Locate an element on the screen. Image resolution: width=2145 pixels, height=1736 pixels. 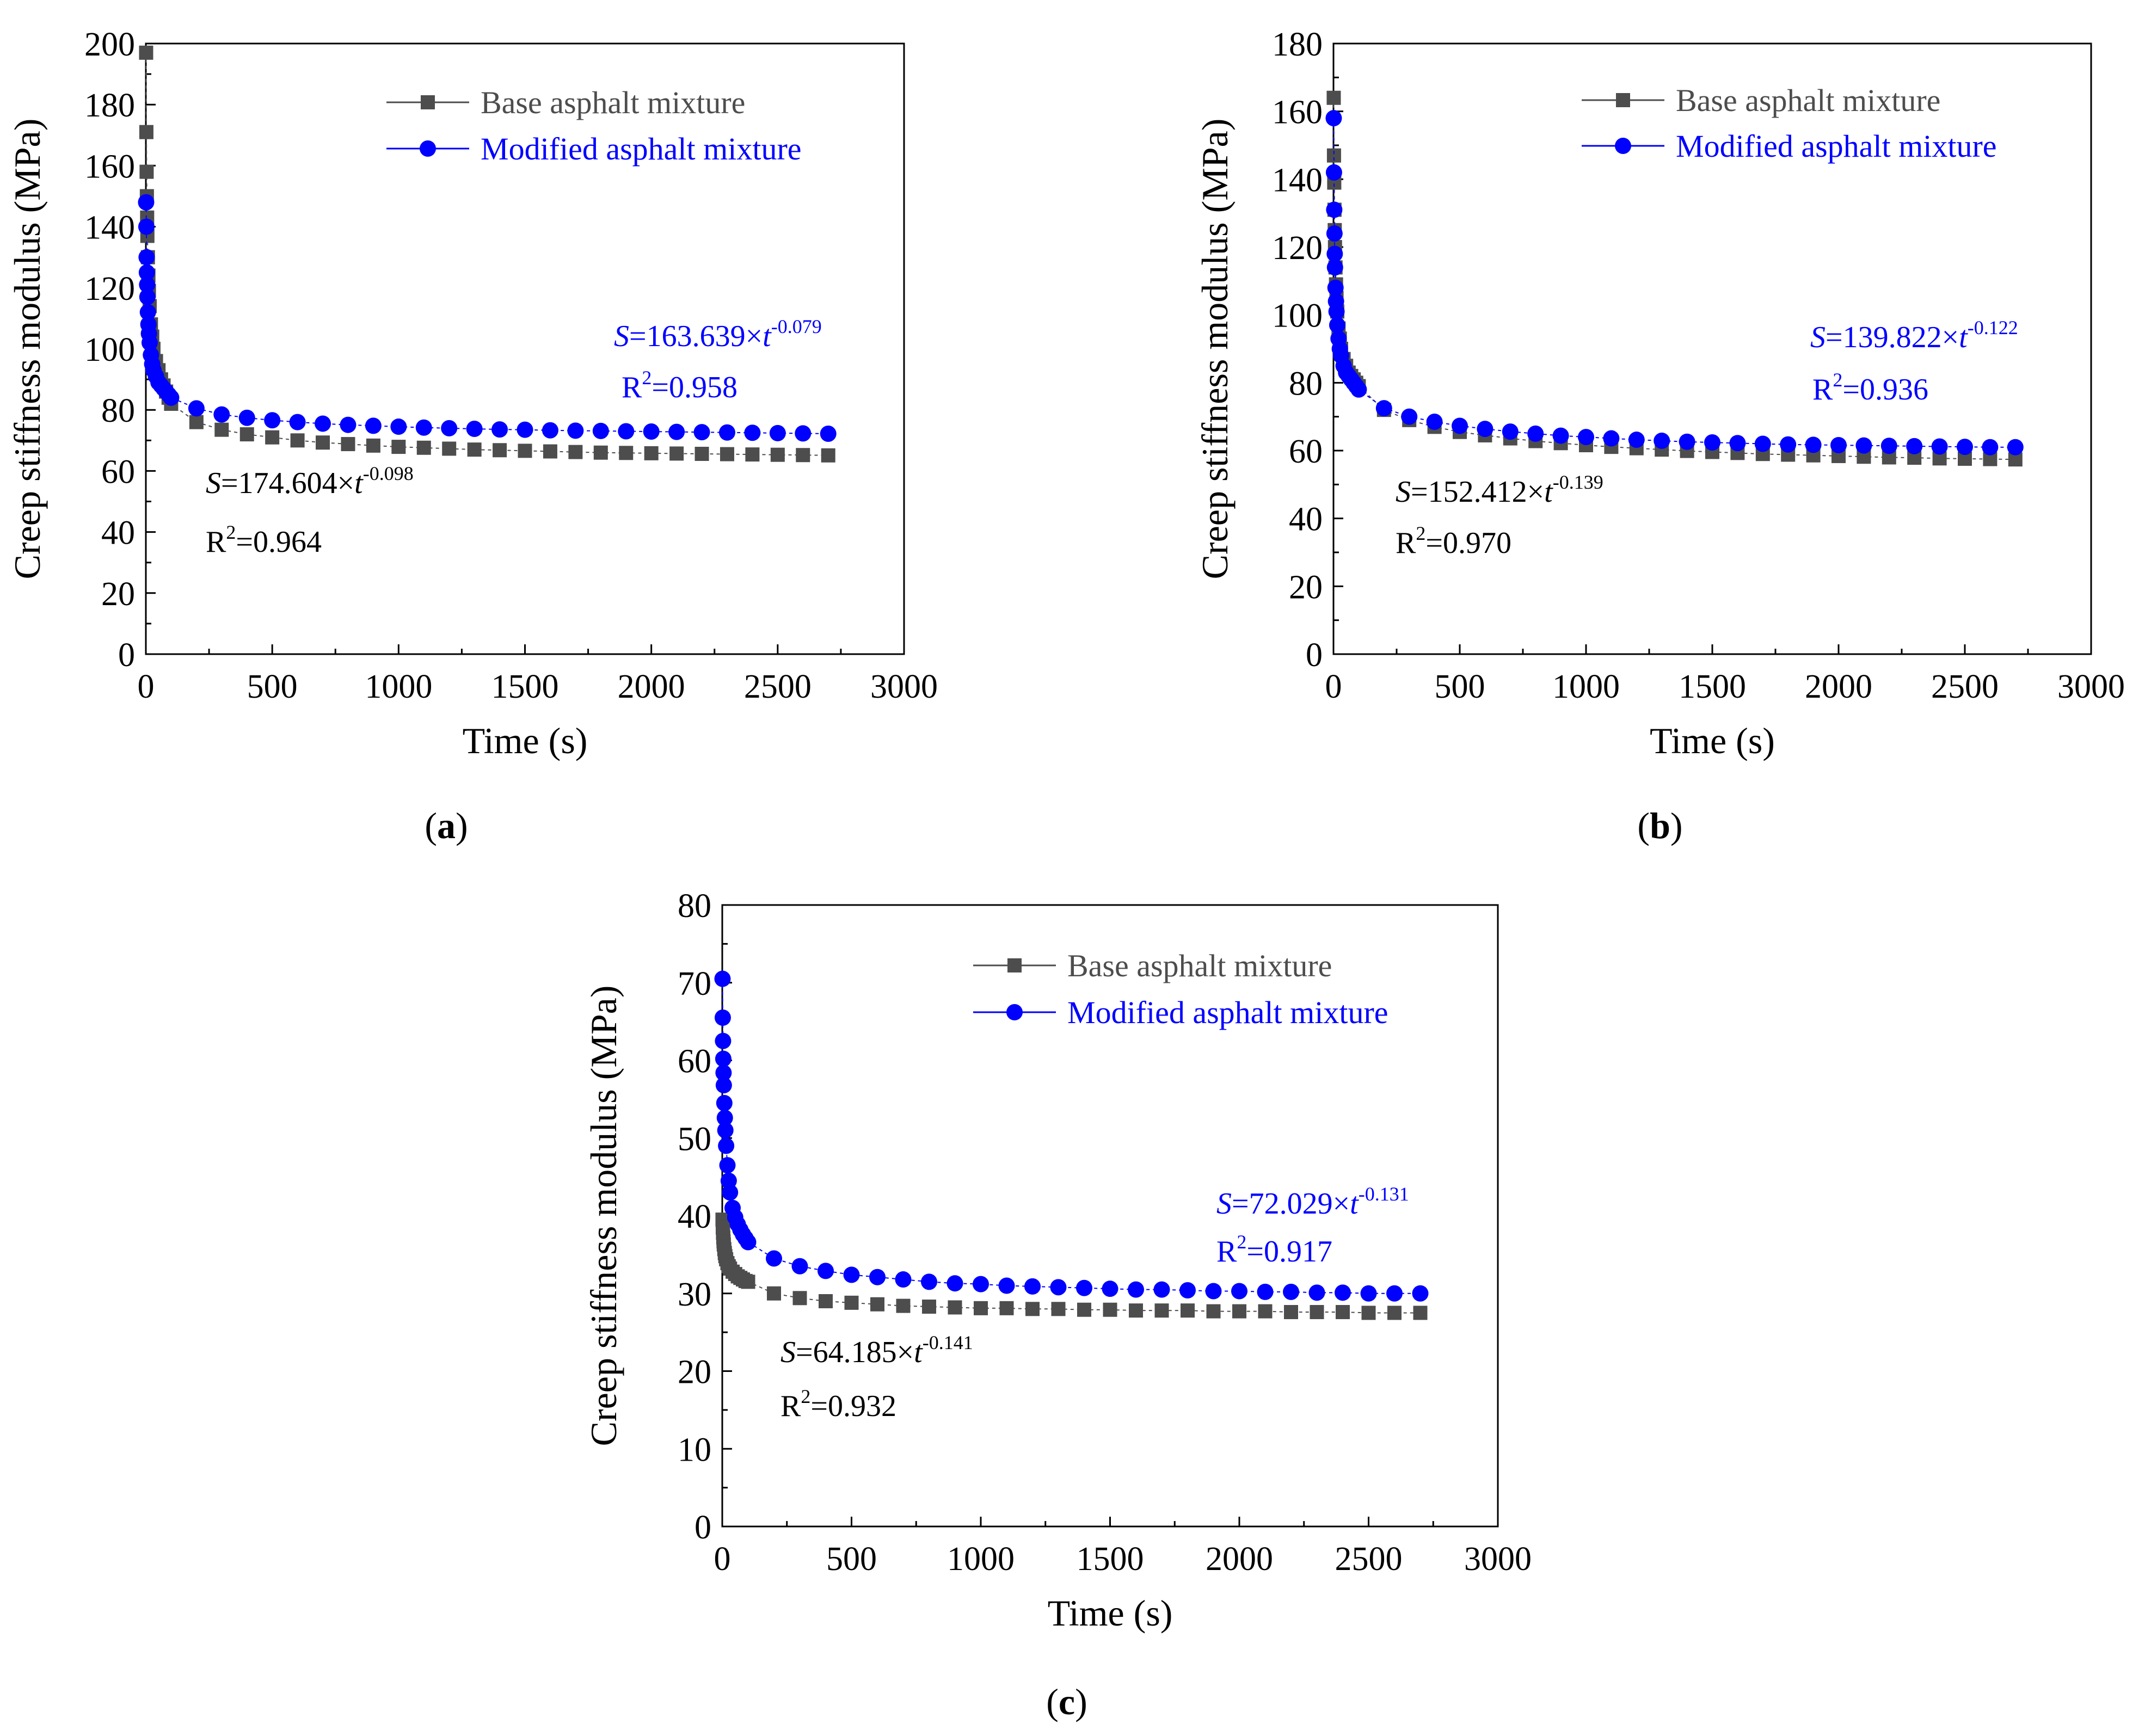
caption-c: (c) is located at coordinates (1066, 1701).